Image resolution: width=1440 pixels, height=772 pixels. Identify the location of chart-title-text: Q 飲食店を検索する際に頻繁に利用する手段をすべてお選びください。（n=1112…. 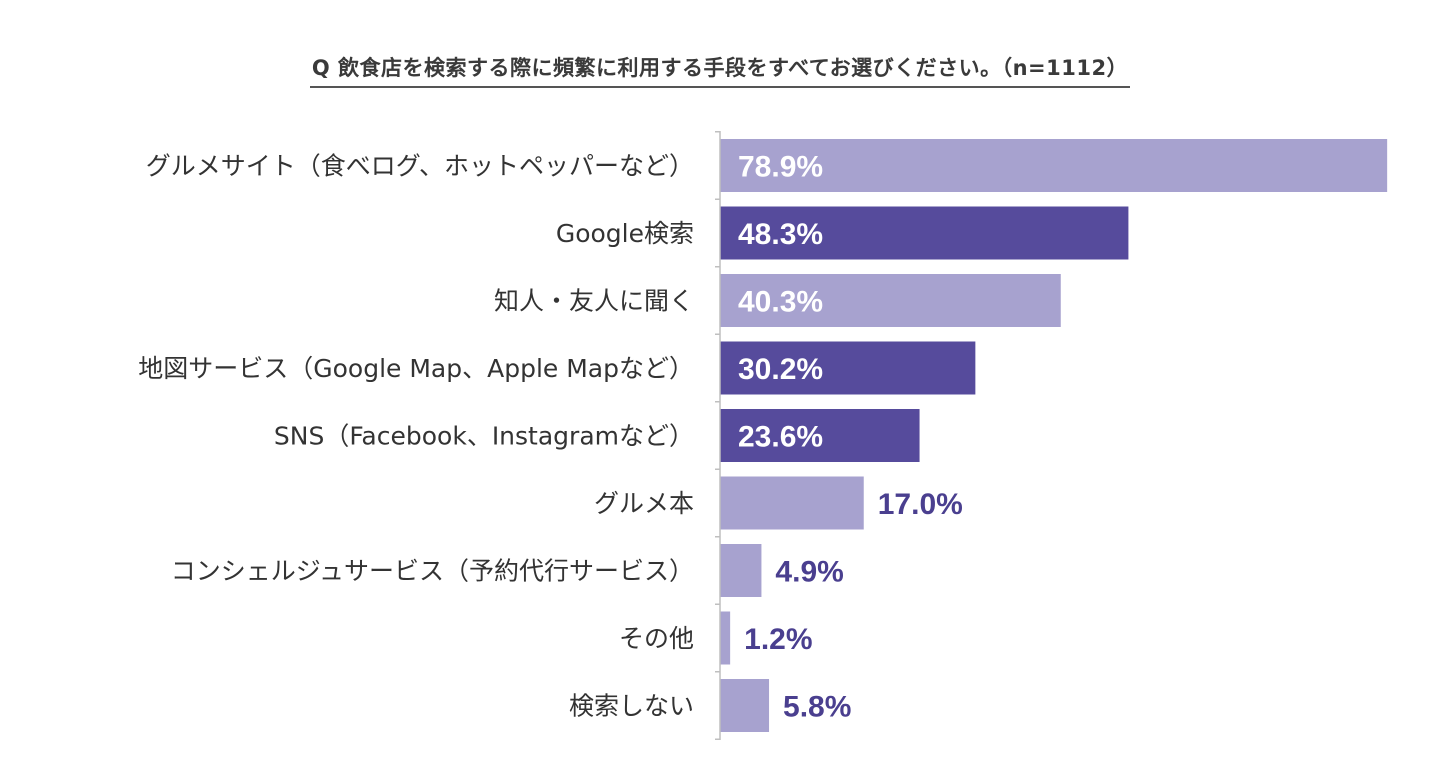
(720, 70).